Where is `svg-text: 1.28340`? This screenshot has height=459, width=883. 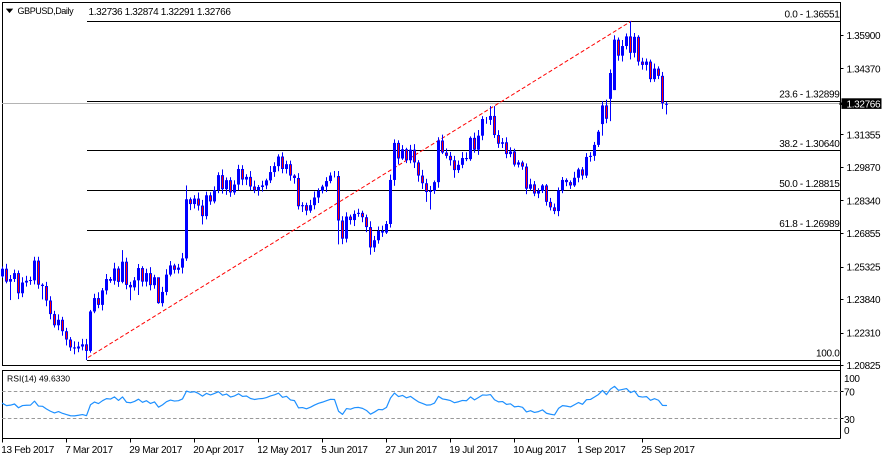
svg-text: 1.28340 is located at coordinates (864, 202).